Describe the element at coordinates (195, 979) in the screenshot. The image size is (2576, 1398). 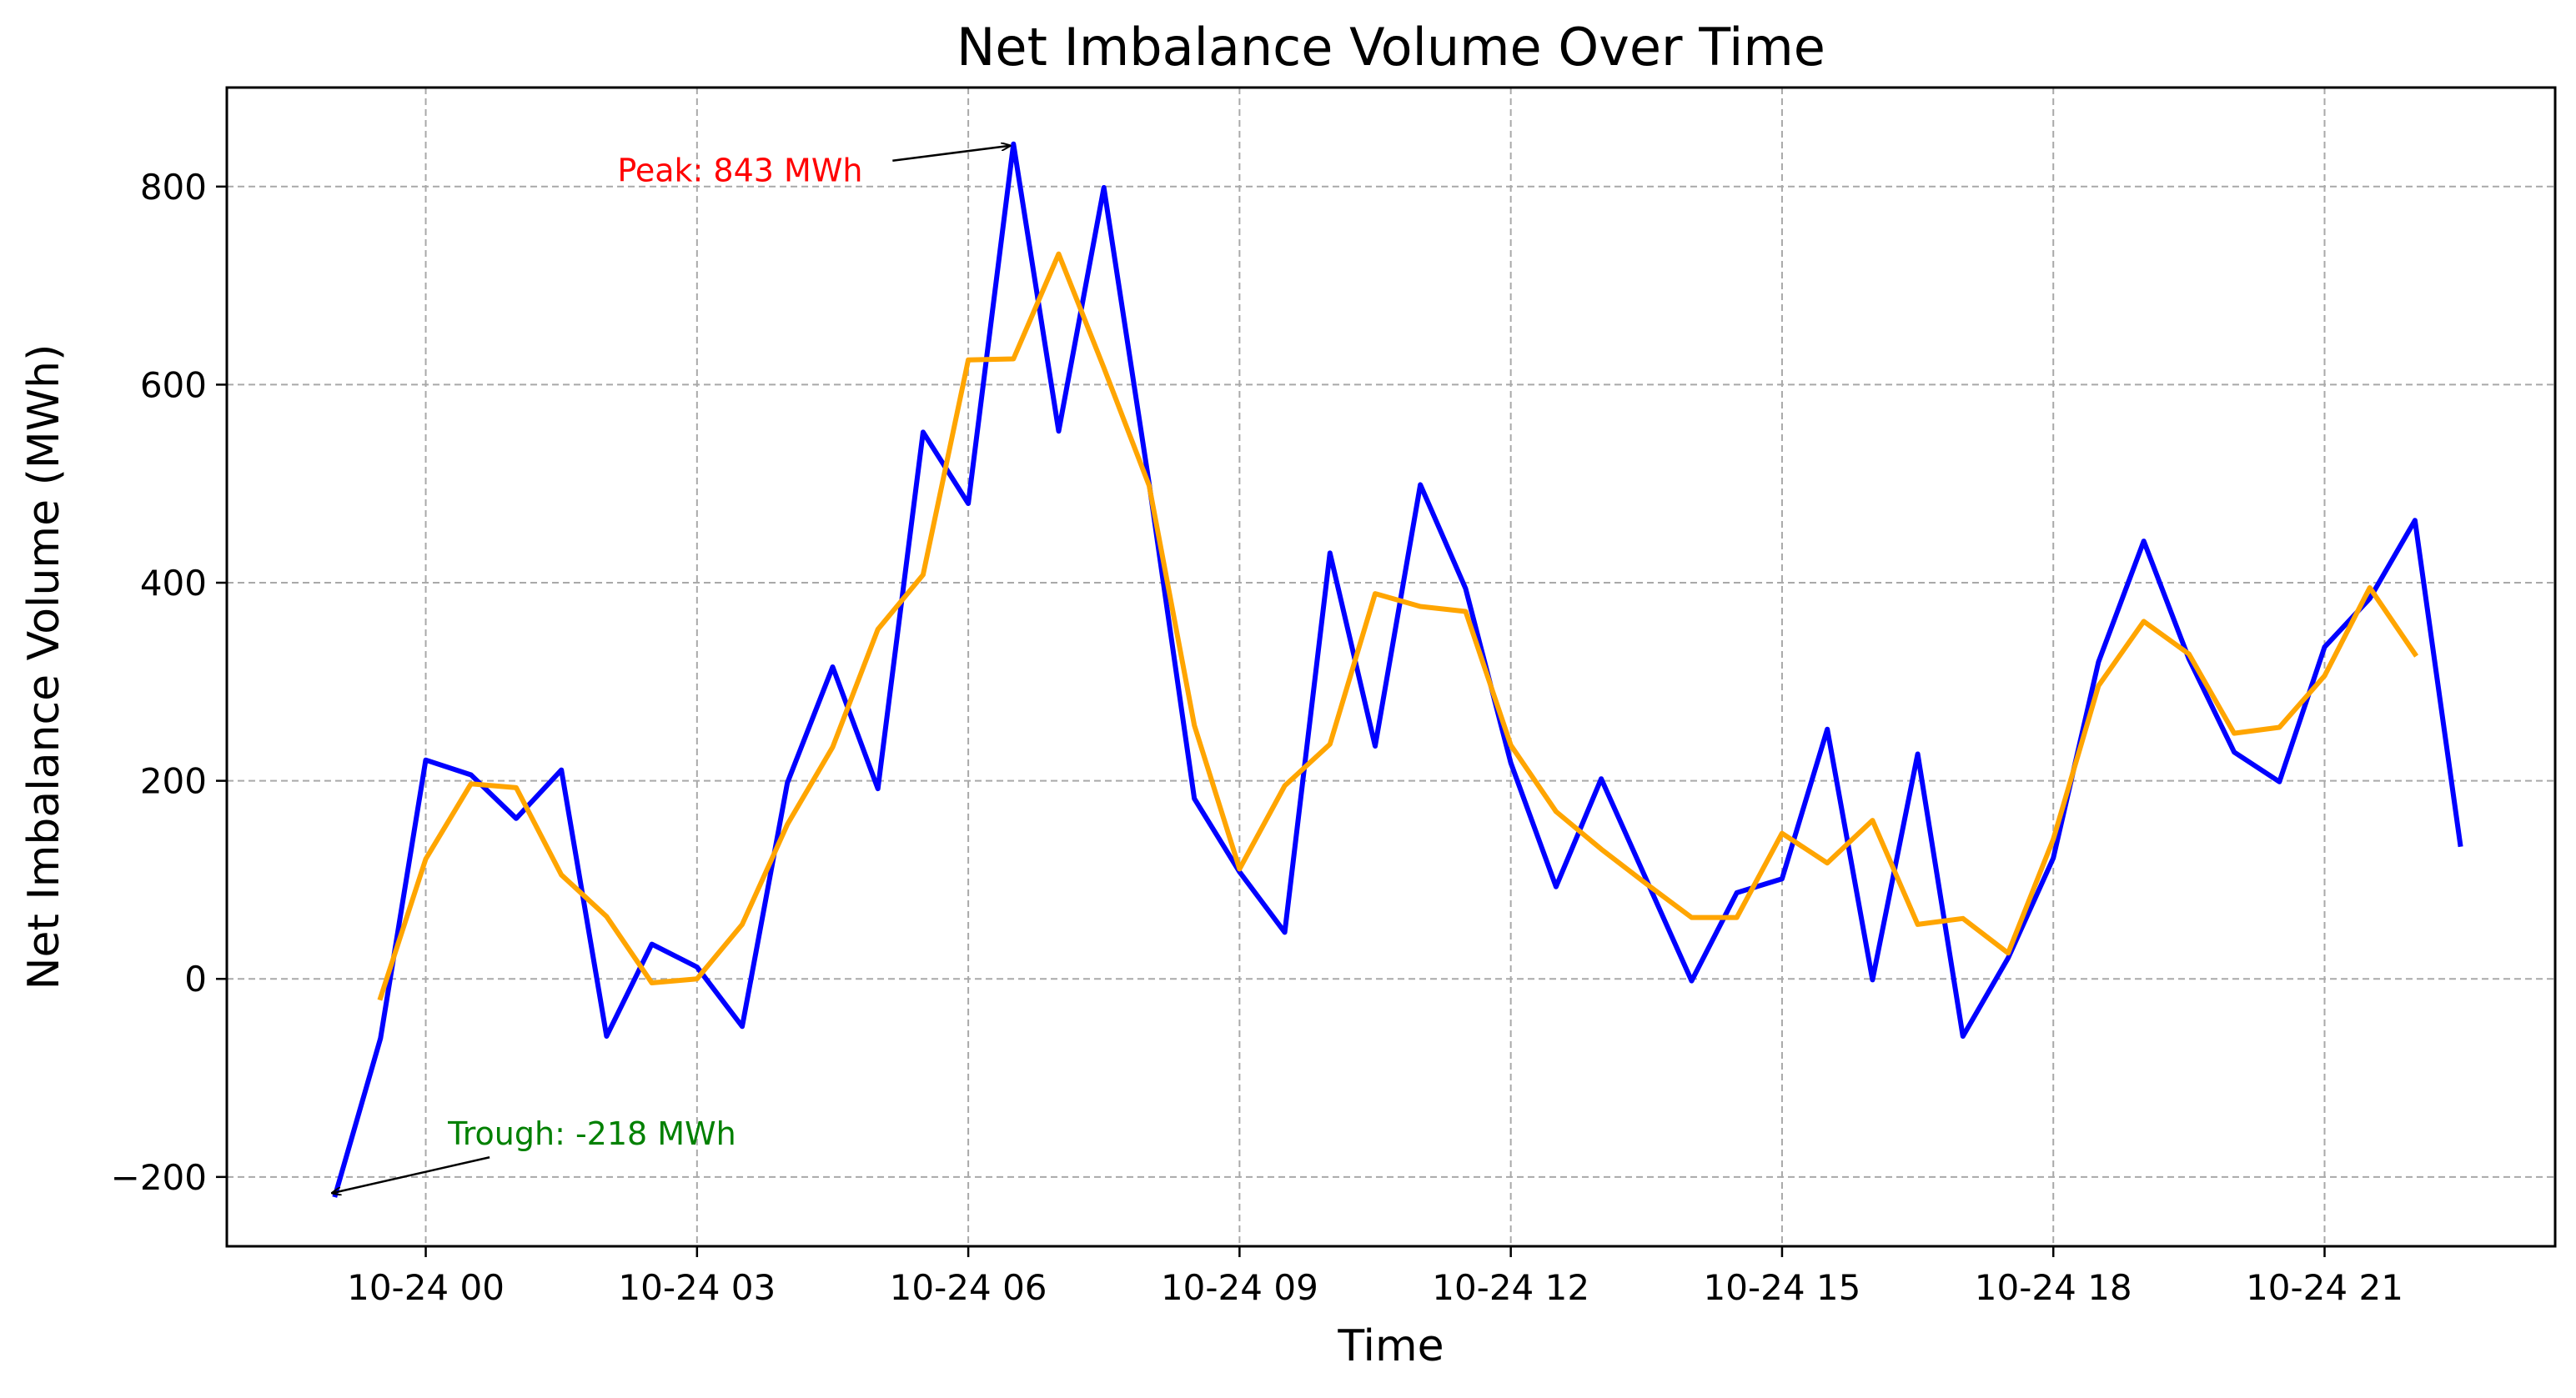
I see `y-tick-label: 0` at that location.